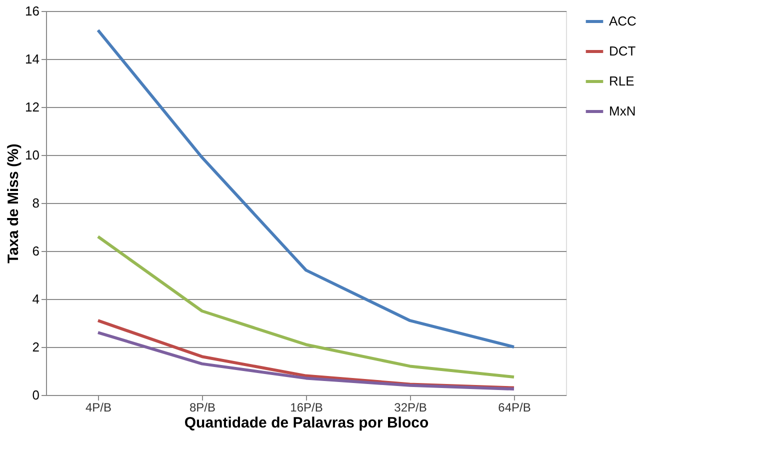  Describe the element at coordinates (32, 11) in the screenshot. I see `y-tick-label: 16` at that location.